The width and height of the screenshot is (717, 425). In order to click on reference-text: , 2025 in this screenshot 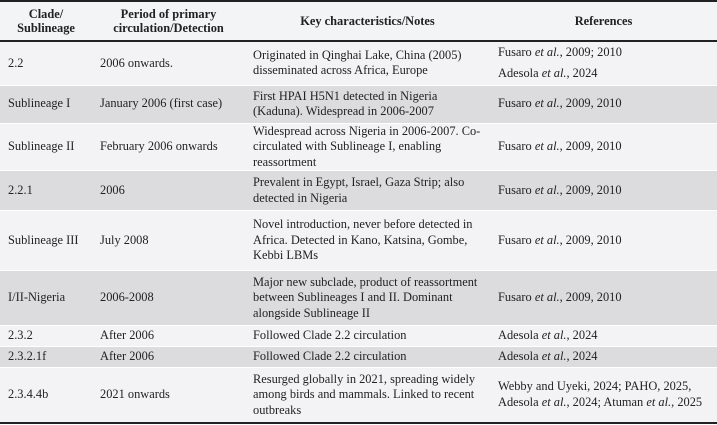, I will do `click(687, 401)`.